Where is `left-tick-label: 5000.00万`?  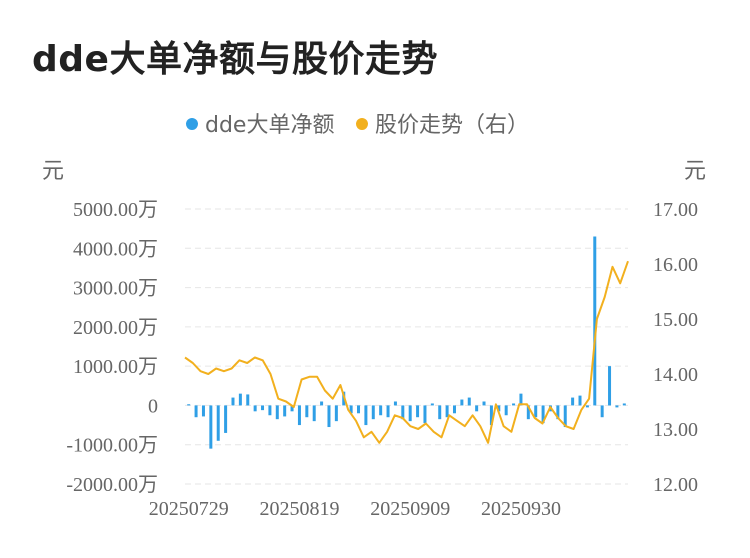 left-tick-label: 5000.00万 is located at coordinates (115, 210).